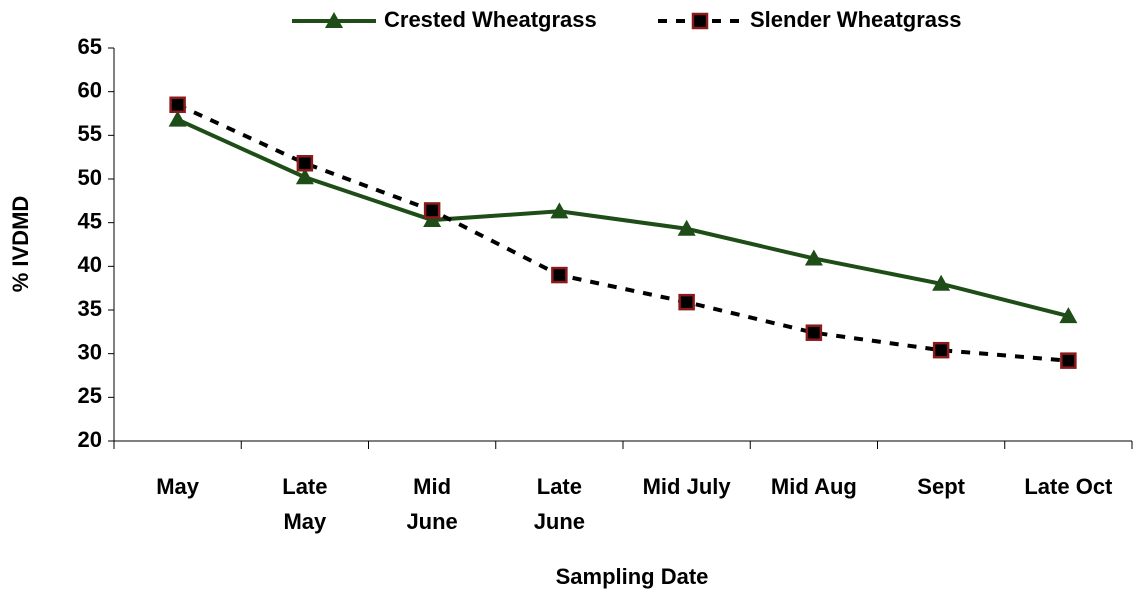  Describe the element at coordinates (90, 133) in the screenshot. I see `y-tick-label: 55` at that location.